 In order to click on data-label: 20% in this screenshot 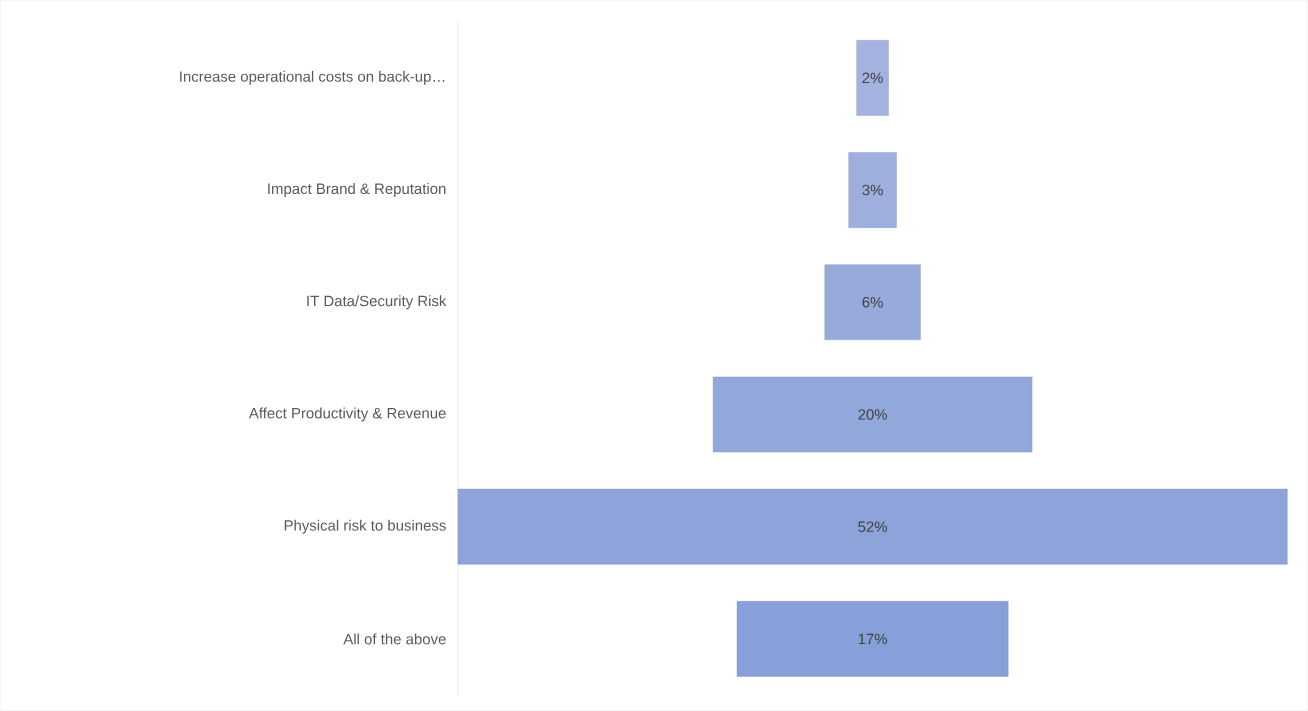, I will do `click(873, 414)`.